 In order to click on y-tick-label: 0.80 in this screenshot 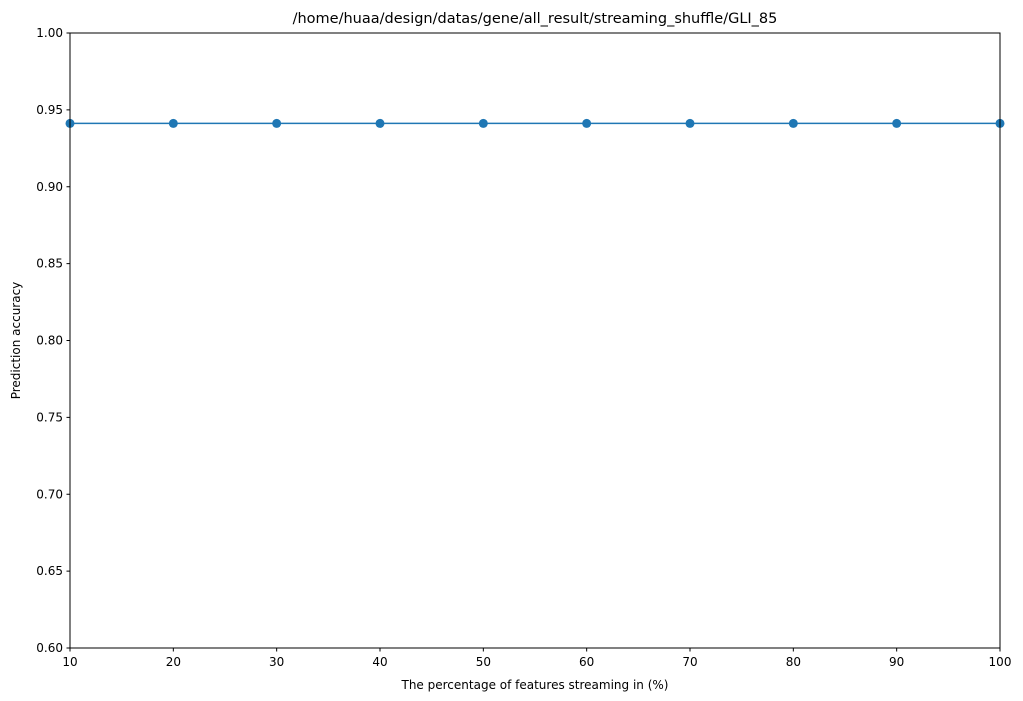, I will do `click(49, 341)`.